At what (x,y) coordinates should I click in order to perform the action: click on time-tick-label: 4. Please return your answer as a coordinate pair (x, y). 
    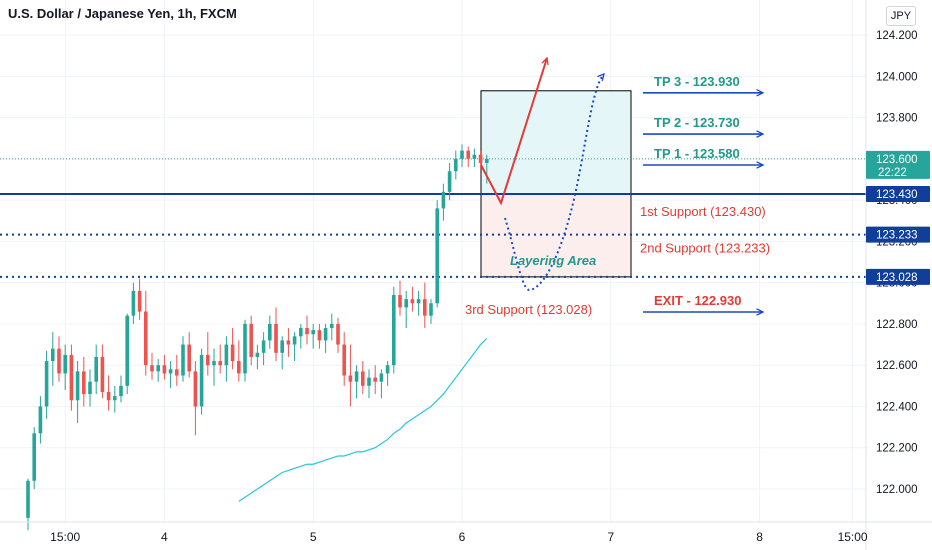
    Looking at the image, I should click on (164, 537).